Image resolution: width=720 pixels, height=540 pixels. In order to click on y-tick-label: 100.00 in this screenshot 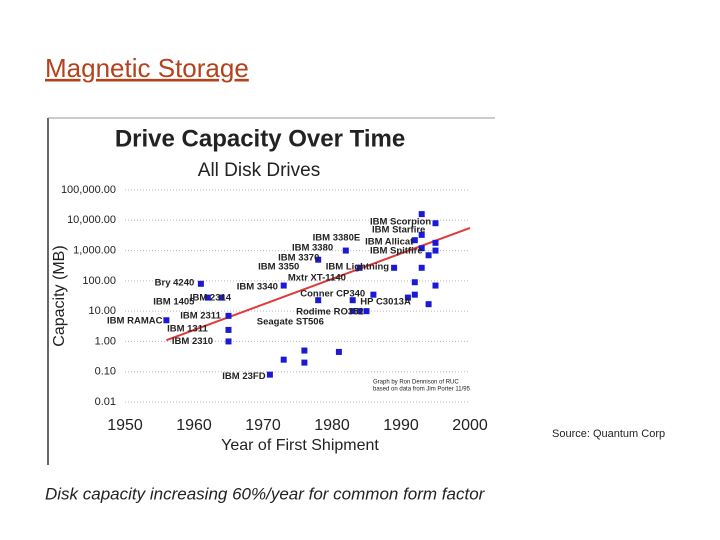, I will do `click(99, 281)`.